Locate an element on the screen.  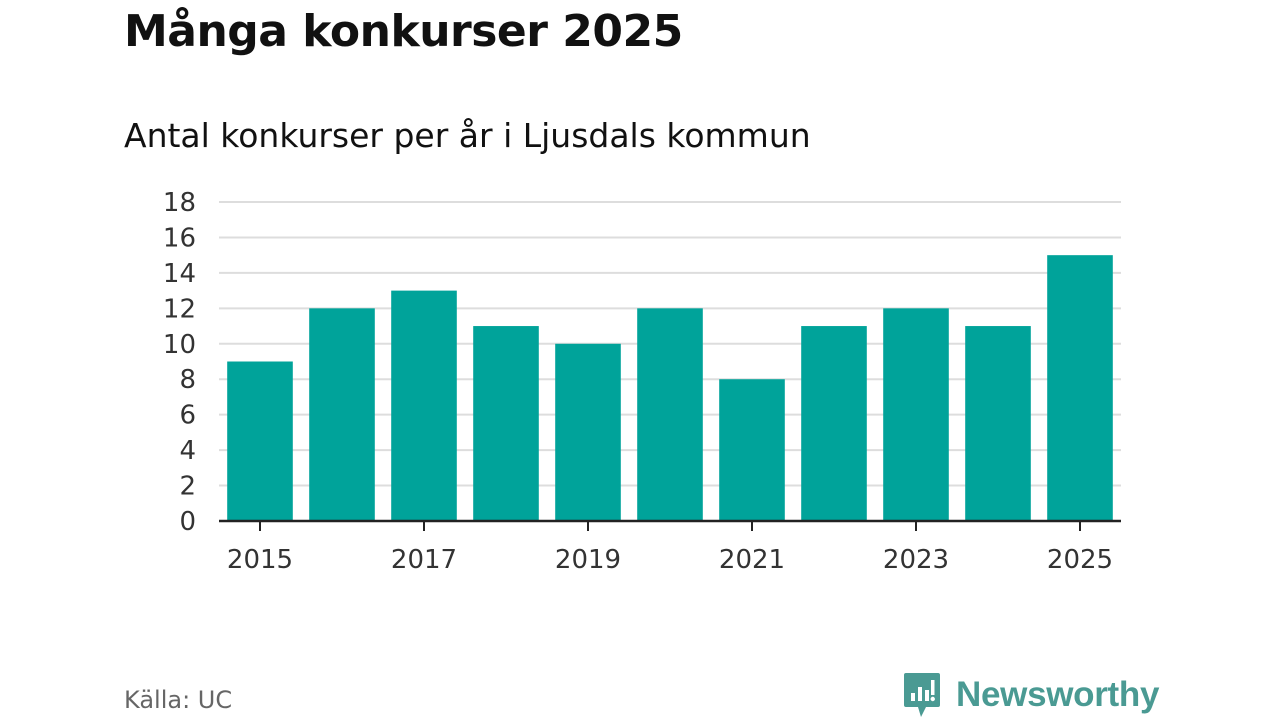
x-tick-label: 2017 is located at coordinates (424, 560).